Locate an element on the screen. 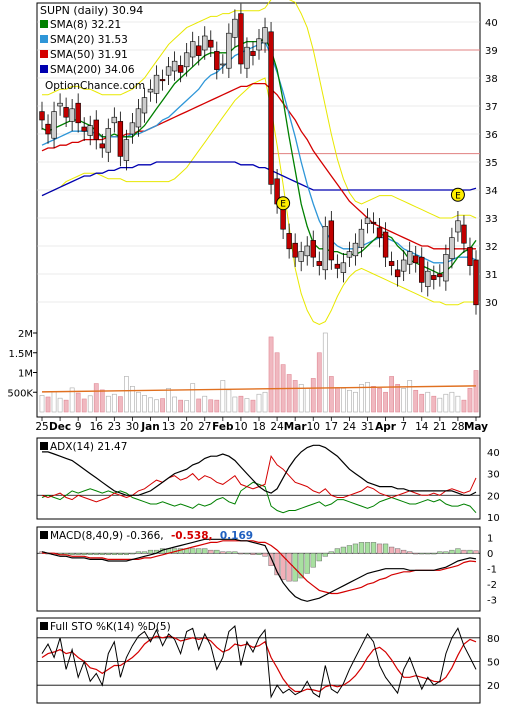 The image size is (526, 710). volume-tick-label: 1.5M is located at coordinates (20, 354).